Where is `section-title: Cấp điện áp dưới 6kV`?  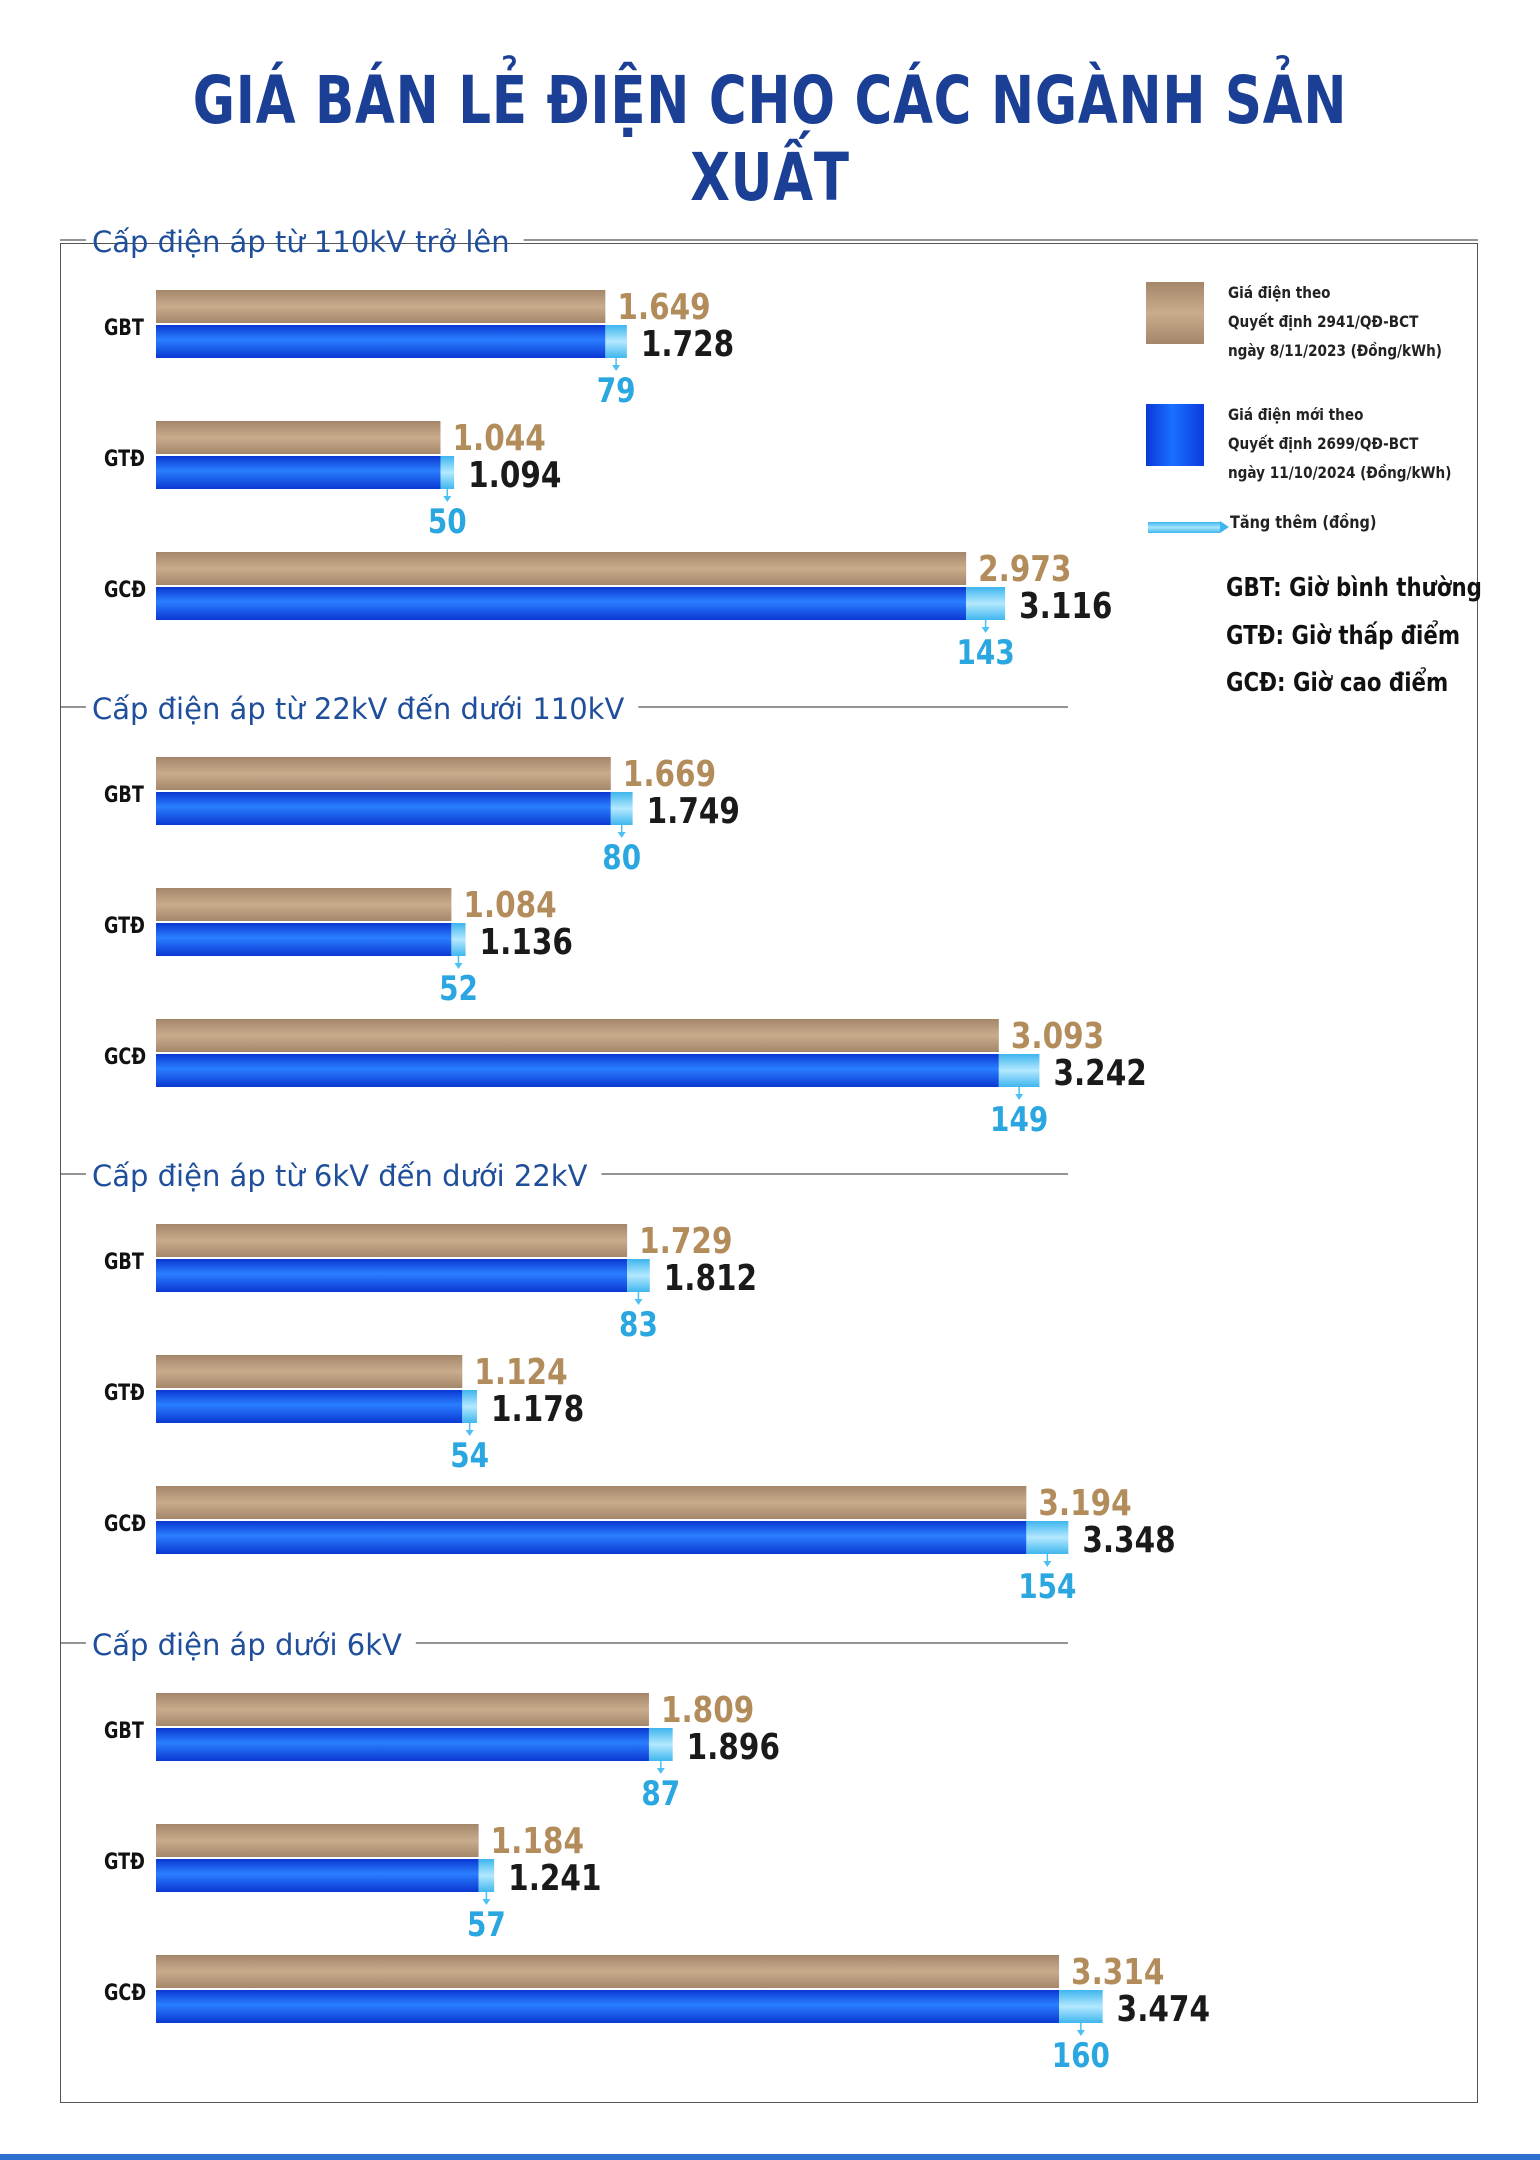 section-title: Cấp điện áp dưới 6kV is located at coordinates (247, 1645).